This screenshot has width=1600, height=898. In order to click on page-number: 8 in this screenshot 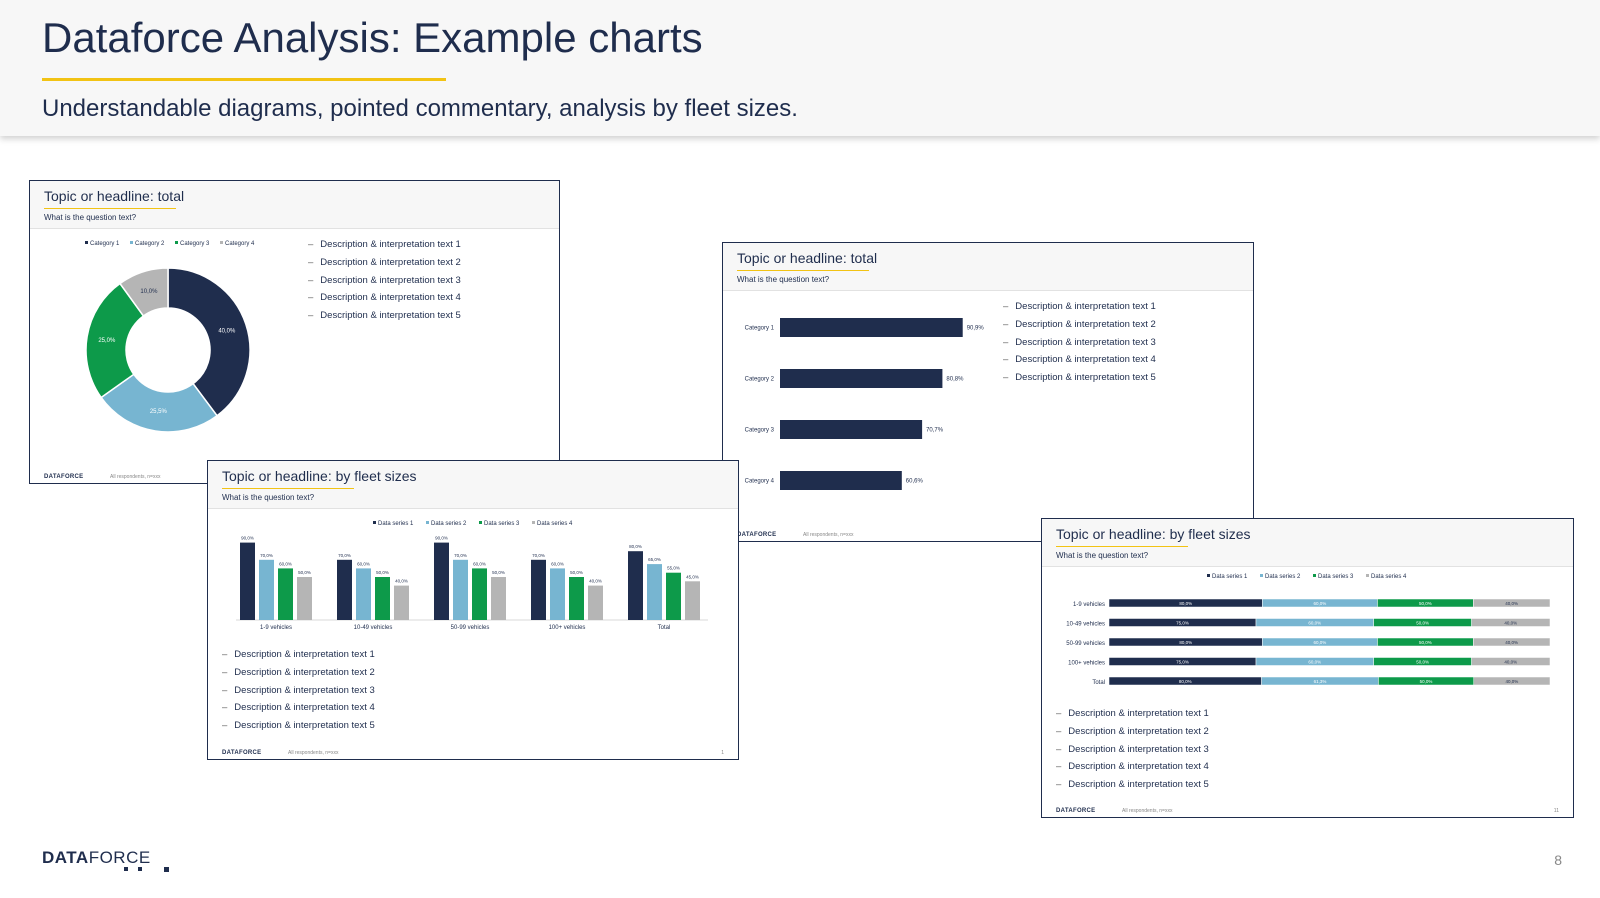, I will do `click(1558, 860)`.